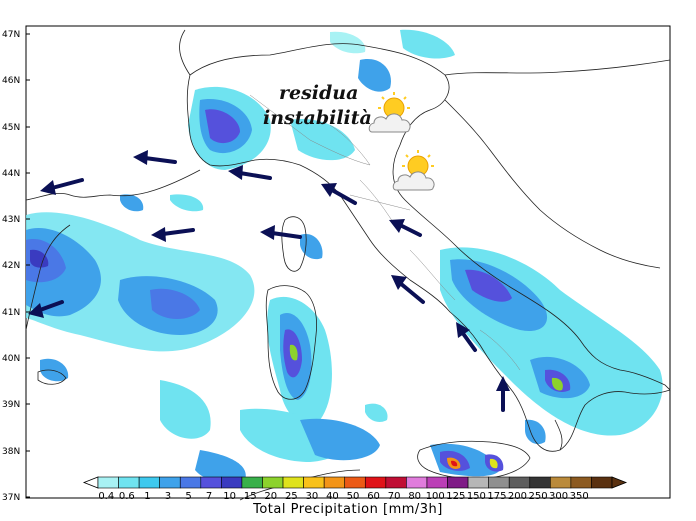 This screenshot has height=521, width=696. Describe the element at coordinates (270, 496) in the screenshot. I see `colorbar-level-label: 20` at that location.